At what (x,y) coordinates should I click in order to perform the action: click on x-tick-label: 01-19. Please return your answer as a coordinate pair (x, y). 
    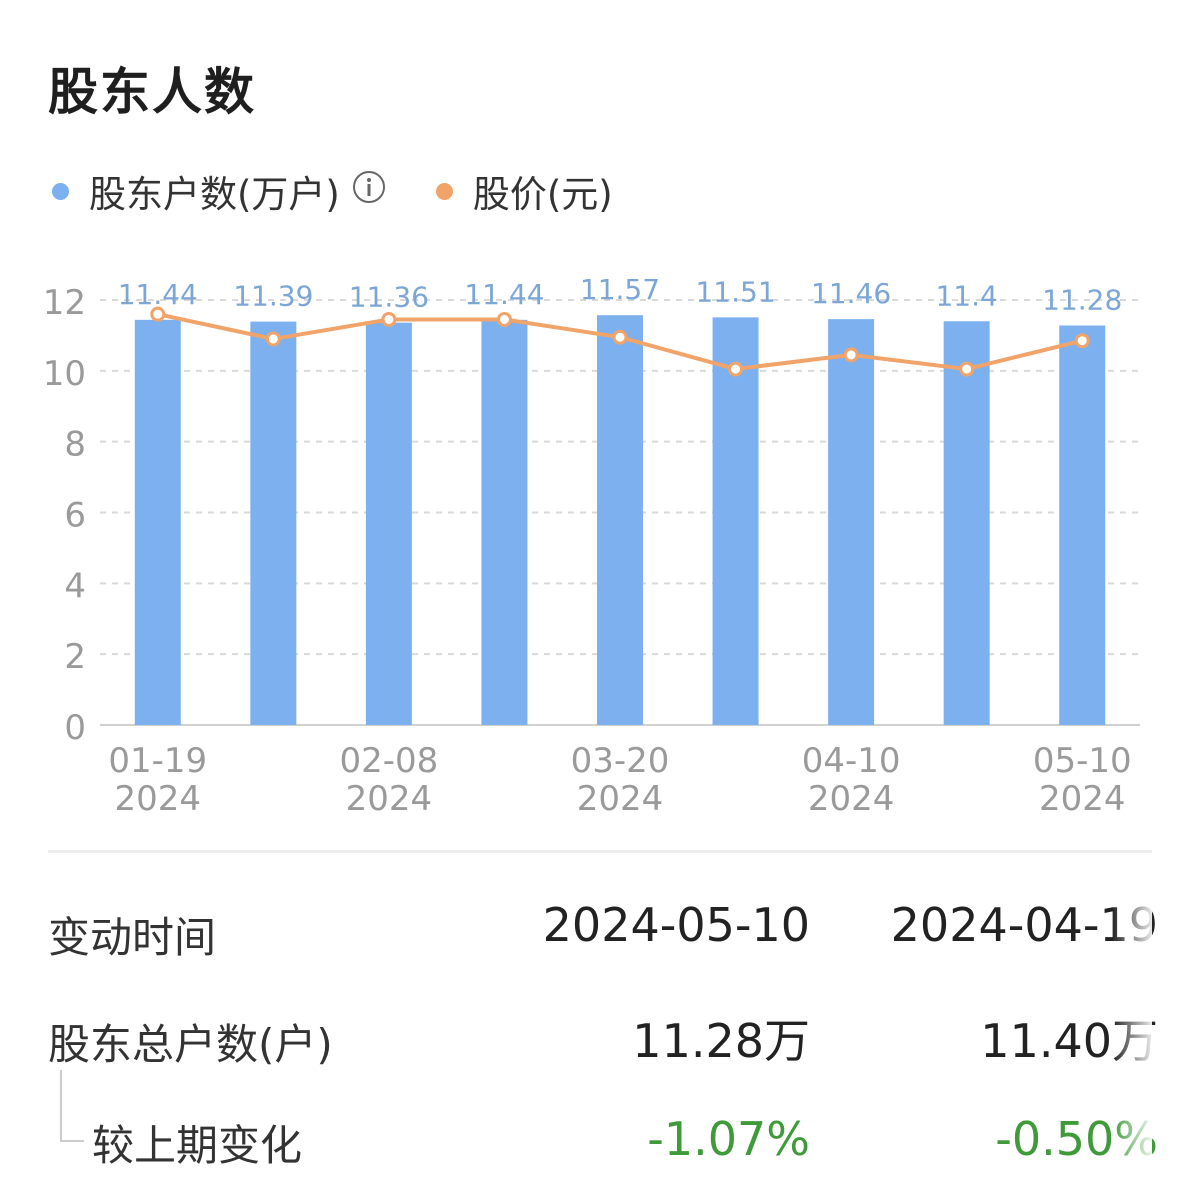
    Looking at the image, I should click on (157, 761).